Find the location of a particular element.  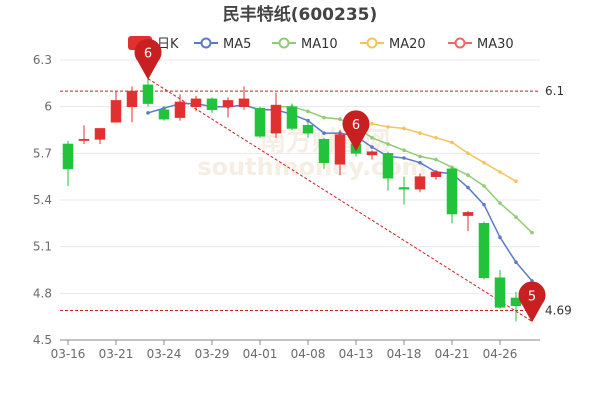

y-tick-label: 5.7 is located at coordinates (42, 153).